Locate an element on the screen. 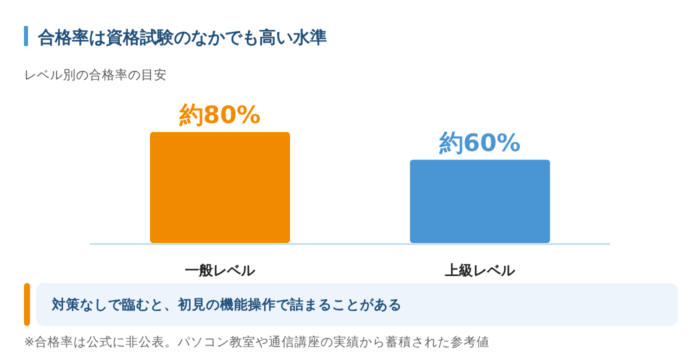 This screenshot has width=700, height=356. chart-title: 合格率は資格試験のなかでも高い水準 is located at coordinates (182, 38).